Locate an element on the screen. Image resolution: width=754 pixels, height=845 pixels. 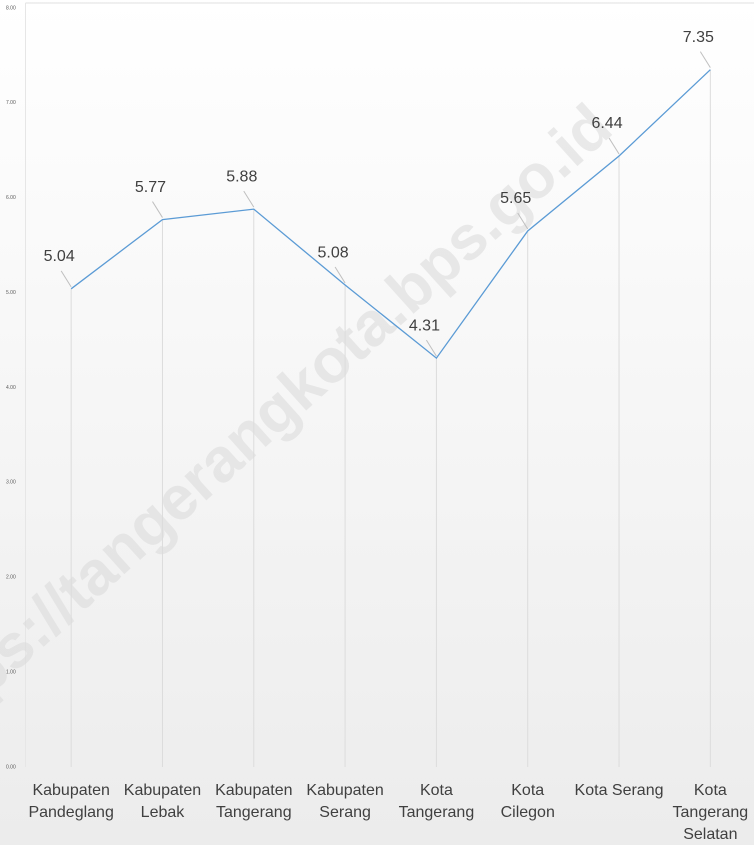
x-tick-label: Kabupaten Pandeglang is located at coordinates (71, 801).